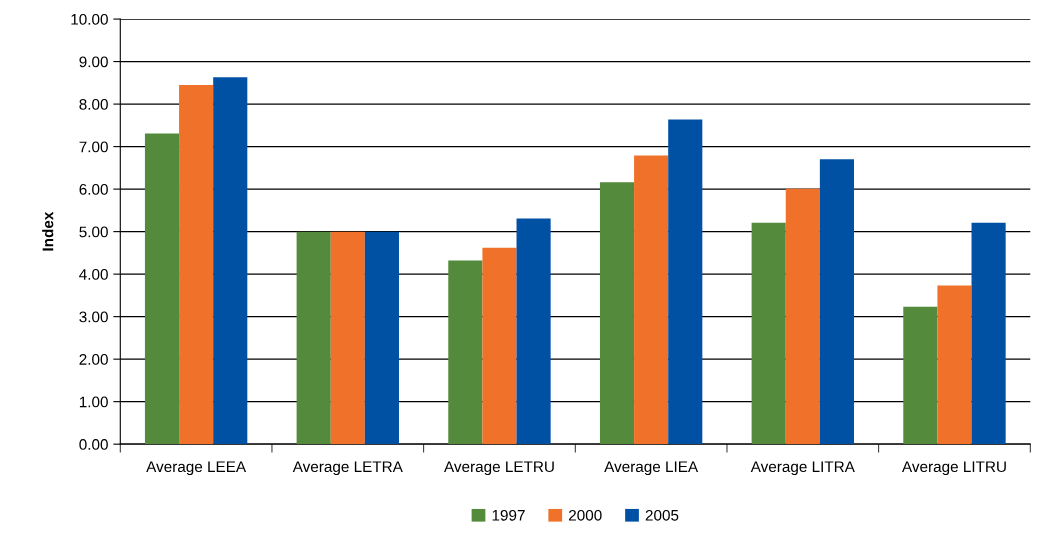 The image size is (1046, 545). I want to click on y-tick-label: 9.00, so click(93, 62).